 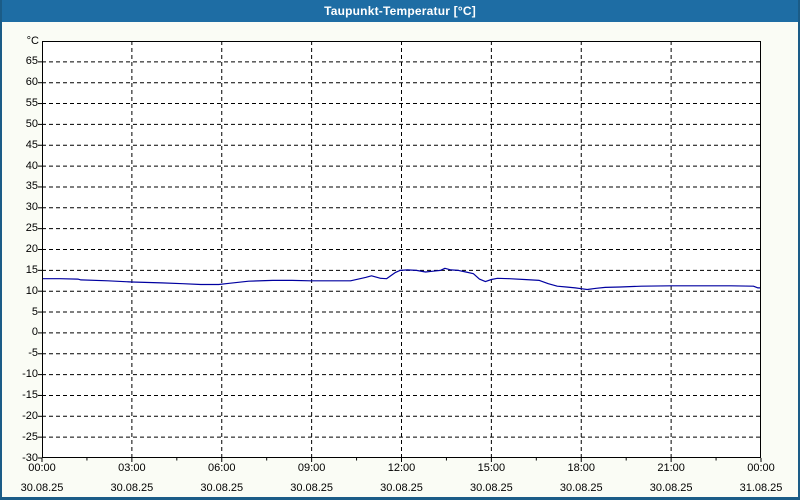 What do you see at coordinates (221, 468) in the screenshot?
I see `x-time-label: 06:00` at bounding box center [221, 468].